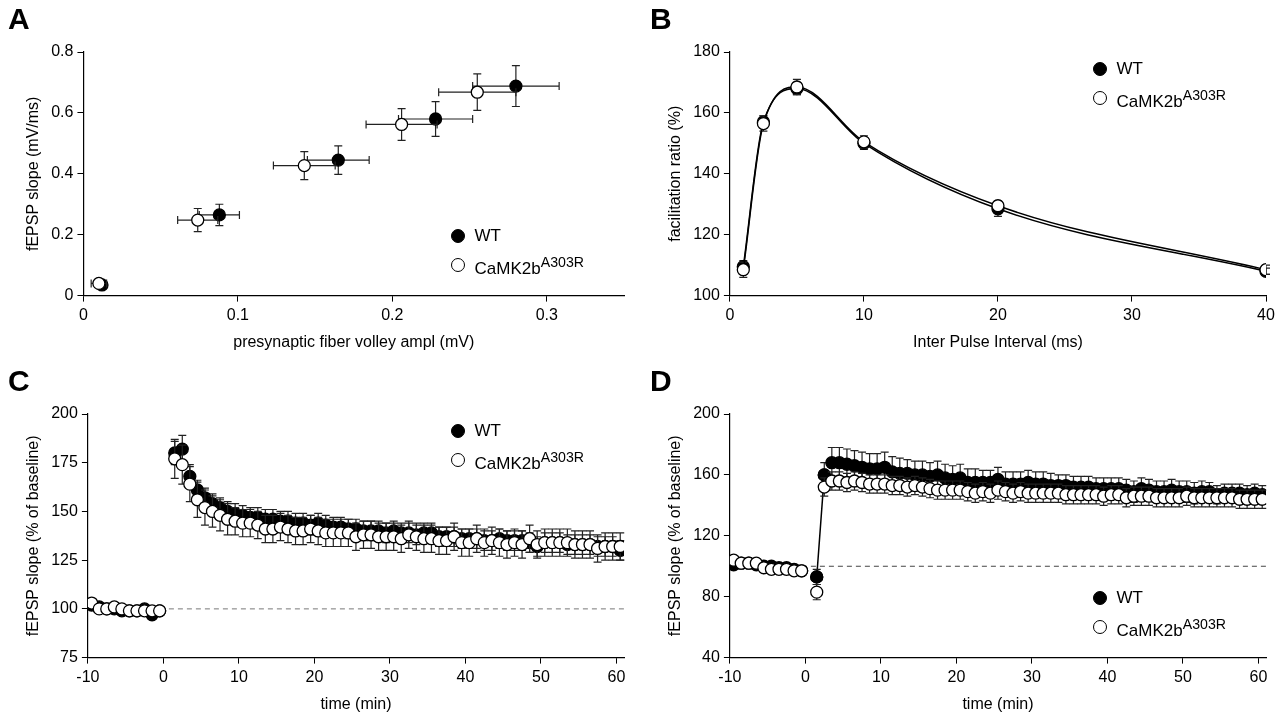 The width and height of the screenshot is (1284, 725). What do you see at coordinates (62, 51) in the screenshot?
I see `y-tick-label: 0.8` at bounding box center [62, 51].